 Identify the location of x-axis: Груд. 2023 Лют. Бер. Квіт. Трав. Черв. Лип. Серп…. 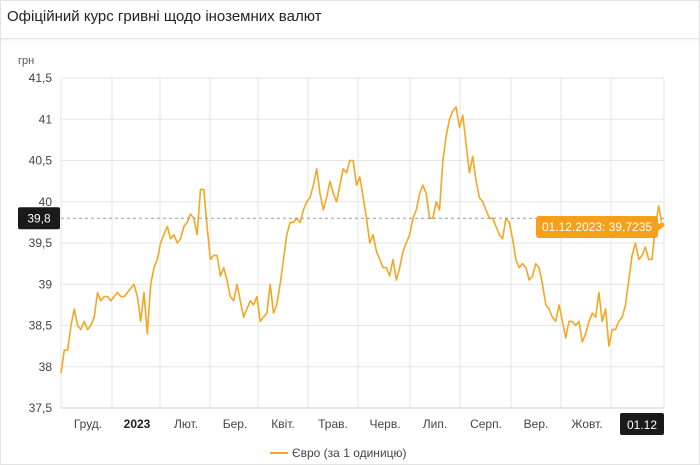
(362, 421).